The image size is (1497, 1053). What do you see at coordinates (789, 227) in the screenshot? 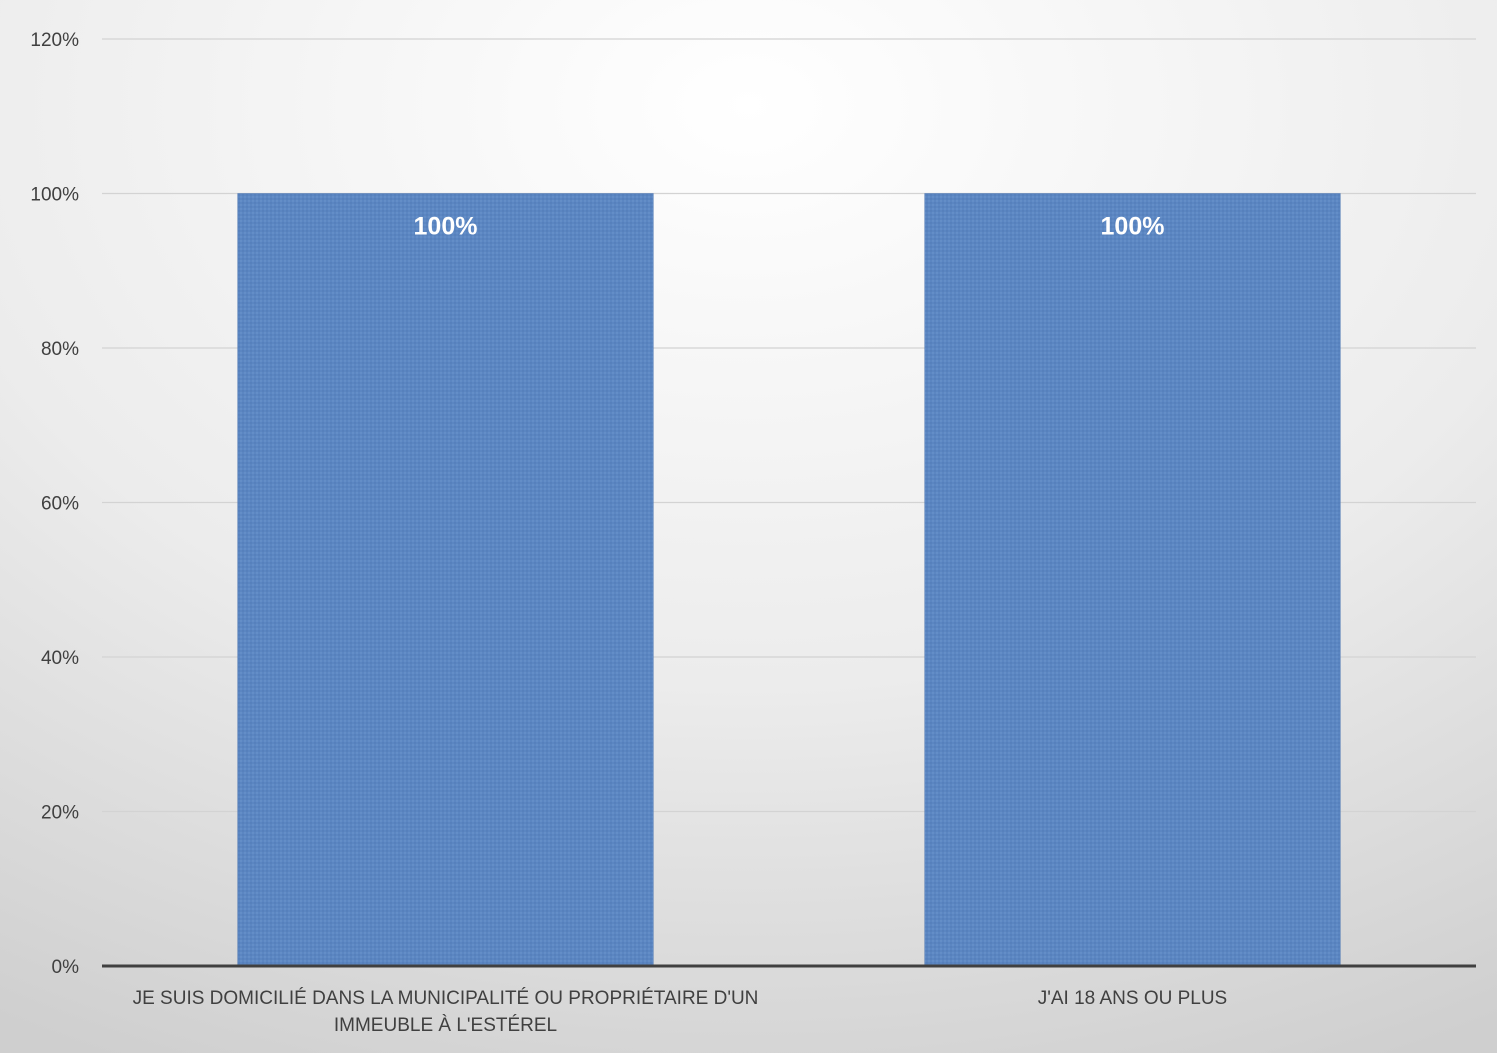
I see `data-labels: 100% 100%` at bounding box center [789, 227].